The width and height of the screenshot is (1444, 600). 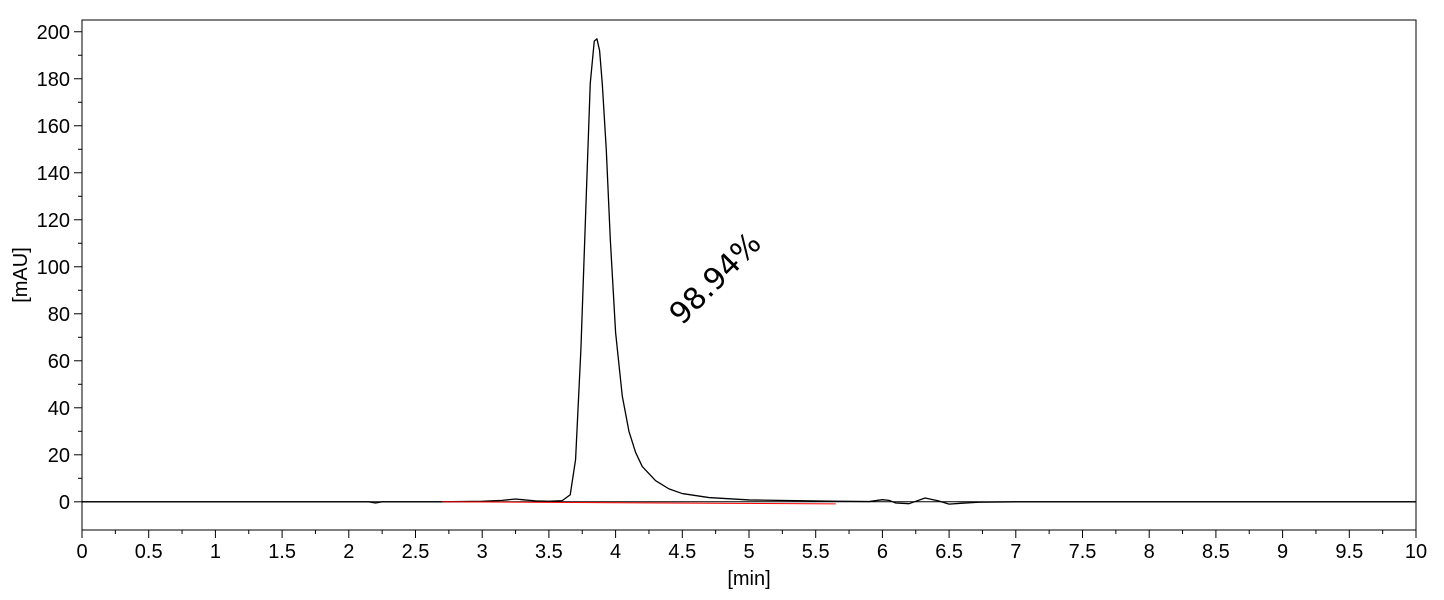 I want to click on y-axis-ticks: 0 20 40 60 80 100 120 140 160 180 200, so click(x=59, y=268).